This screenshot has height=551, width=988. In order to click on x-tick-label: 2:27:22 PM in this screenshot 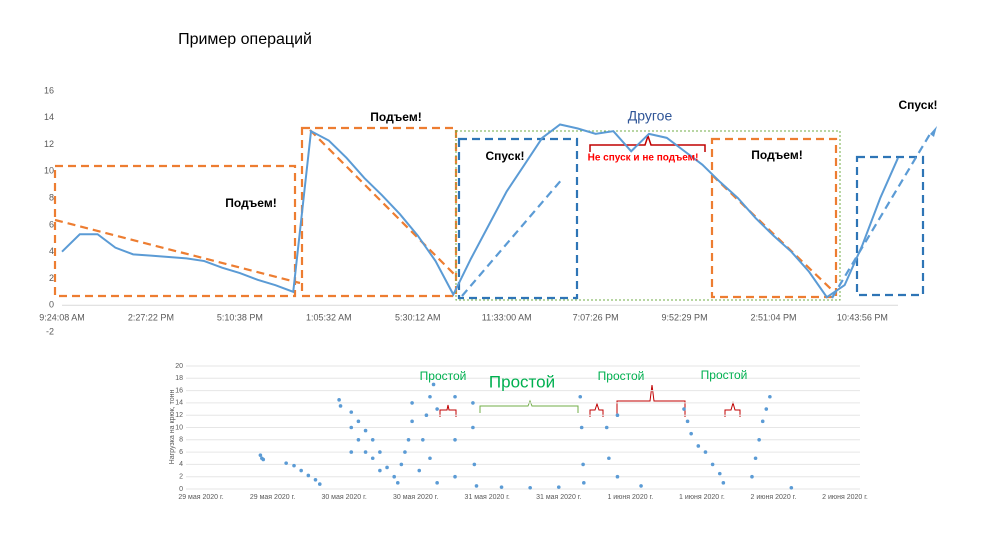, I will do `click(151, 317)`.